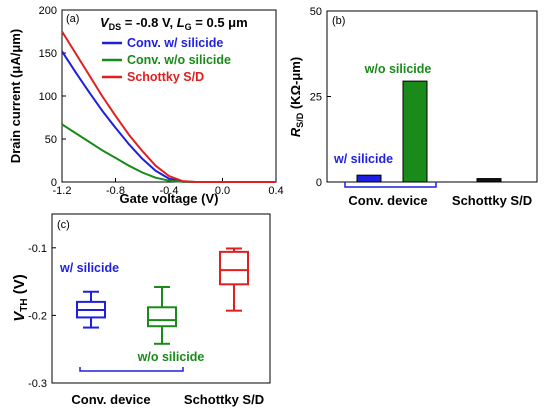 The width and height of the screenshot is (550, 410). What do you see at coordinates (48, 11) in the screenshot?
I see `panel-a-y-tick-label: 200` at bounding box center [48, 11].